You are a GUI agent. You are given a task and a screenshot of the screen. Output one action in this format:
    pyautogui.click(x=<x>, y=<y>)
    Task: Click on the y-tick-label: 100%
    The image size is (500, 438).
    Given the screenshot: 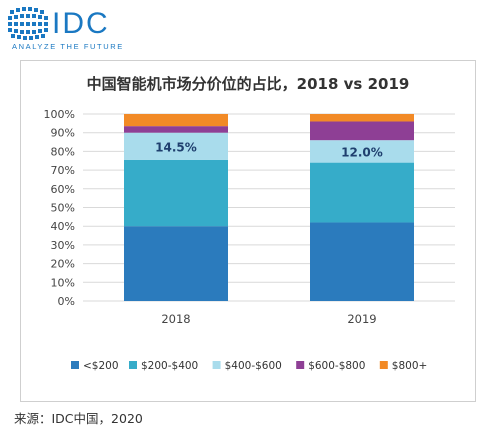 What is the action you would take?
    pyautogui.click(x=59, y=114)
    